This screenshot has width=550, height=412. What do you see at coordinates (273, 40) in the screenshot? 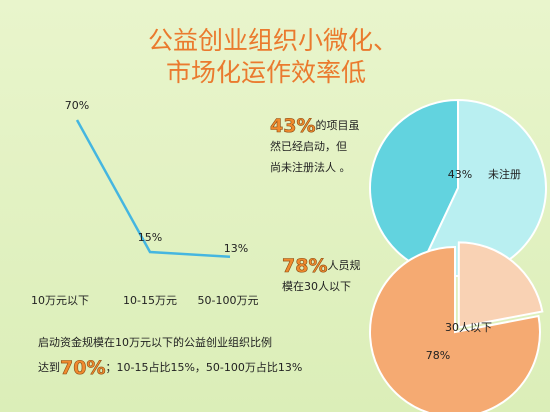
I see `title-line: 公益创业组织小微化、` at bounding box center [273, 40].